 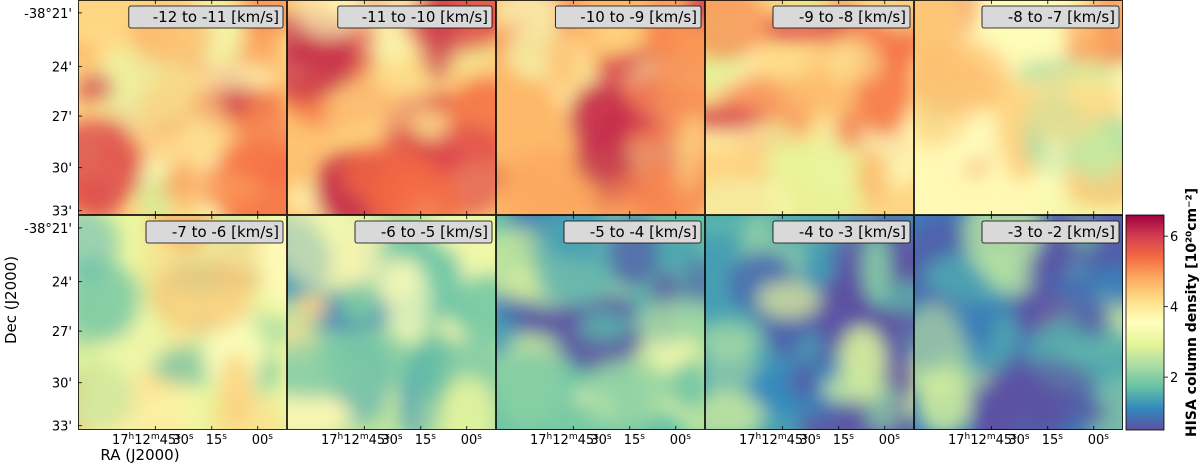 I want to click on colorbar: 2 4 6 HISA column density [10²⁰cm⁻²], so click(x=1162, y=312).